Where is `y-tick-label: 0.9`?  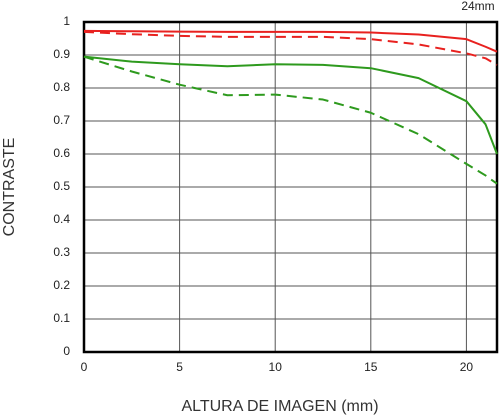
y-tick-label: 0.9 is located at coordinates (61, 54).